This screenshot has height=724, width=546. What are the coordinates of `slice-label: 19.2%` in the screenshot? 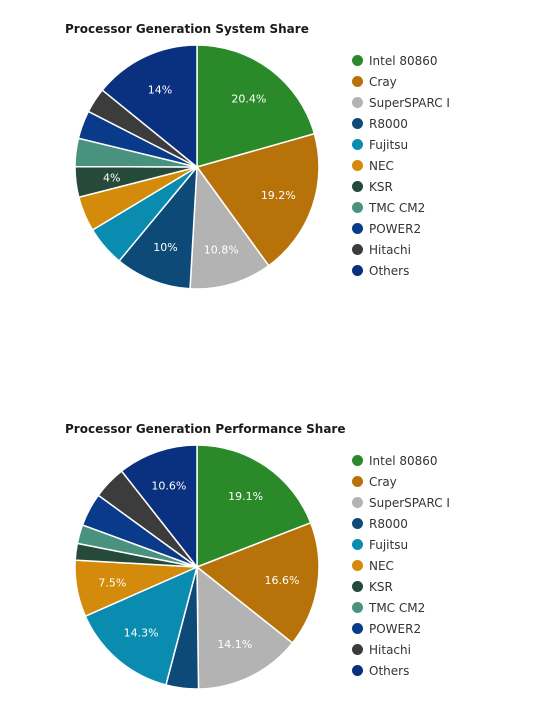 It's located at (278, 195).